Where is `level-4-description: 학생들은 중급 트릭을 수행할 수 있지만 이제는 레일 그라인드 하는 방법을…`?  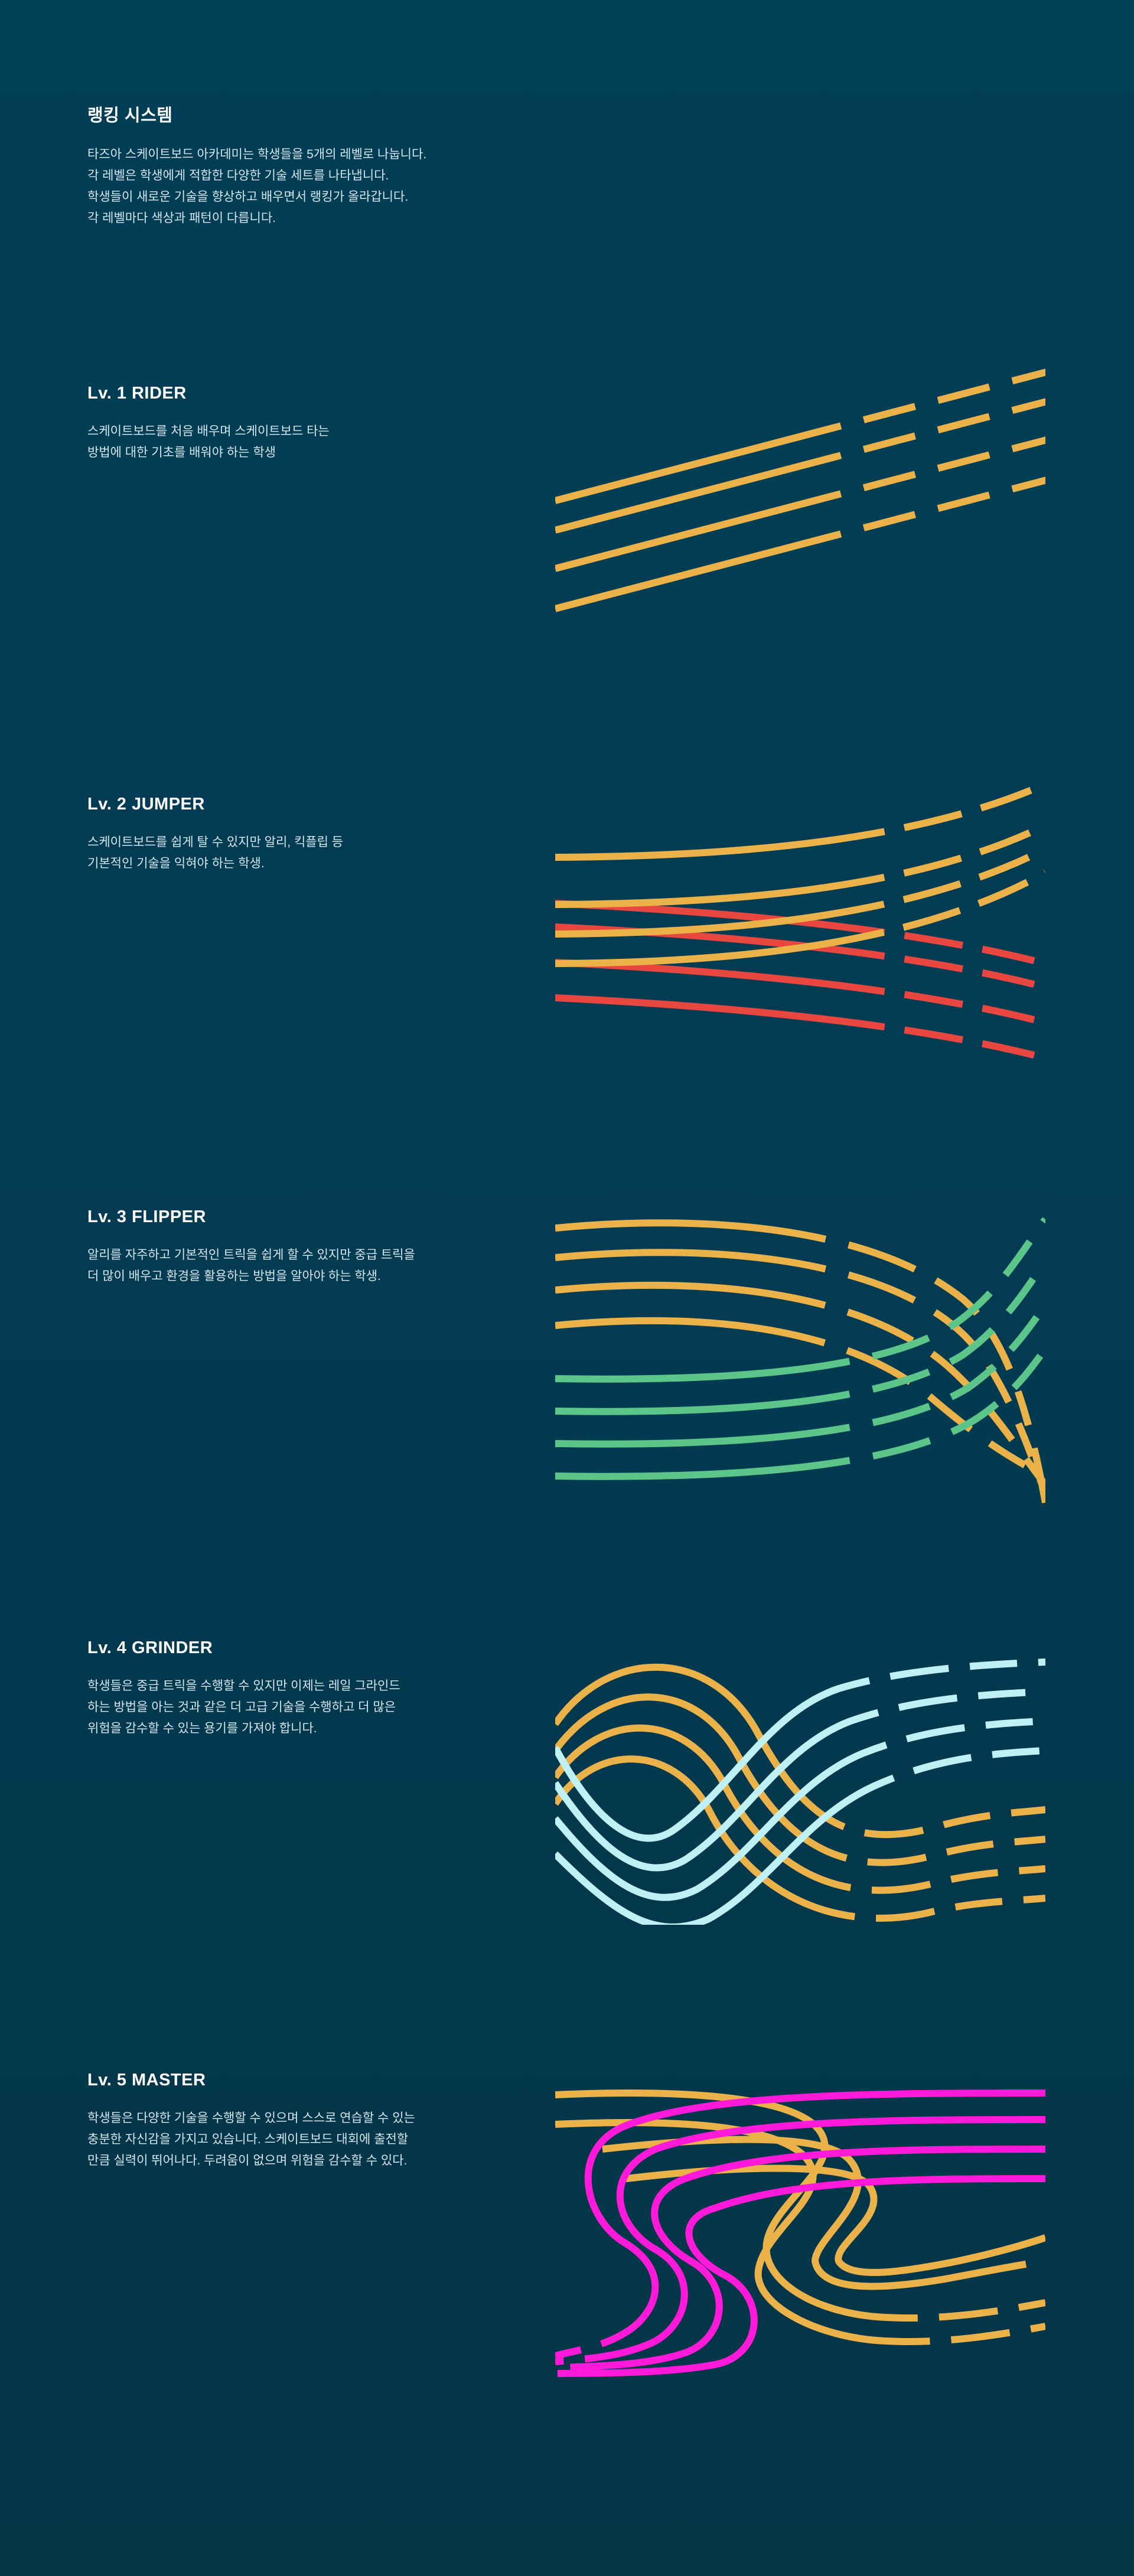
level-4-description: 학생들은 중급 트릭을 수행할 수 있지만 이제는 레일 그라인드 하는 방법을… is located at coordinates (300, 1707).